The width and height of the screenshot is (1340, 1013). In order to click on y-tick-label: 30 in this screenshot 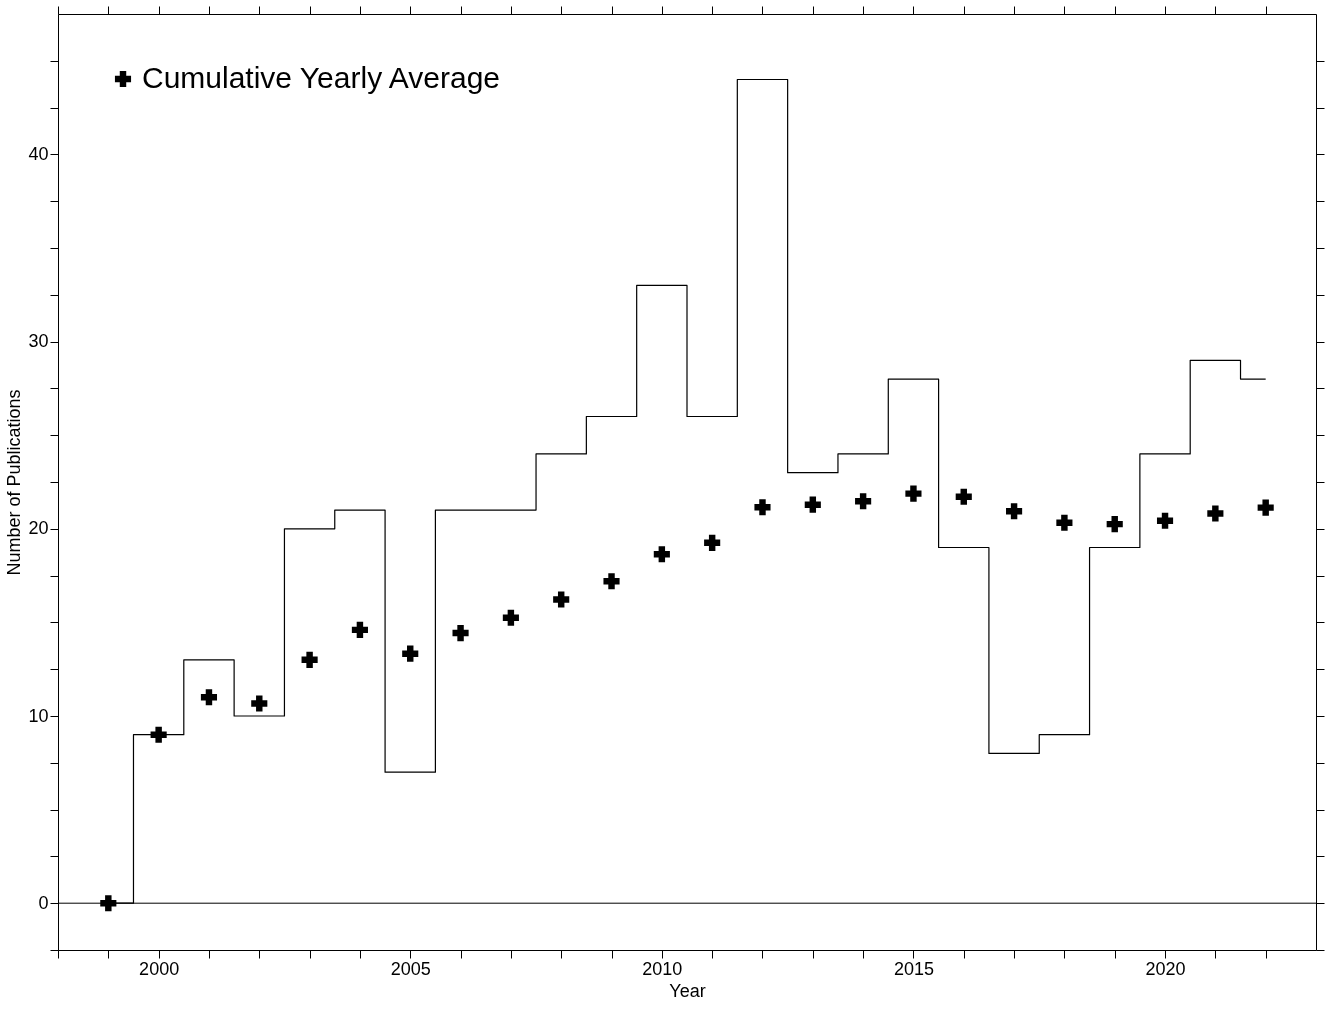, I will do `click(38, 341)`.